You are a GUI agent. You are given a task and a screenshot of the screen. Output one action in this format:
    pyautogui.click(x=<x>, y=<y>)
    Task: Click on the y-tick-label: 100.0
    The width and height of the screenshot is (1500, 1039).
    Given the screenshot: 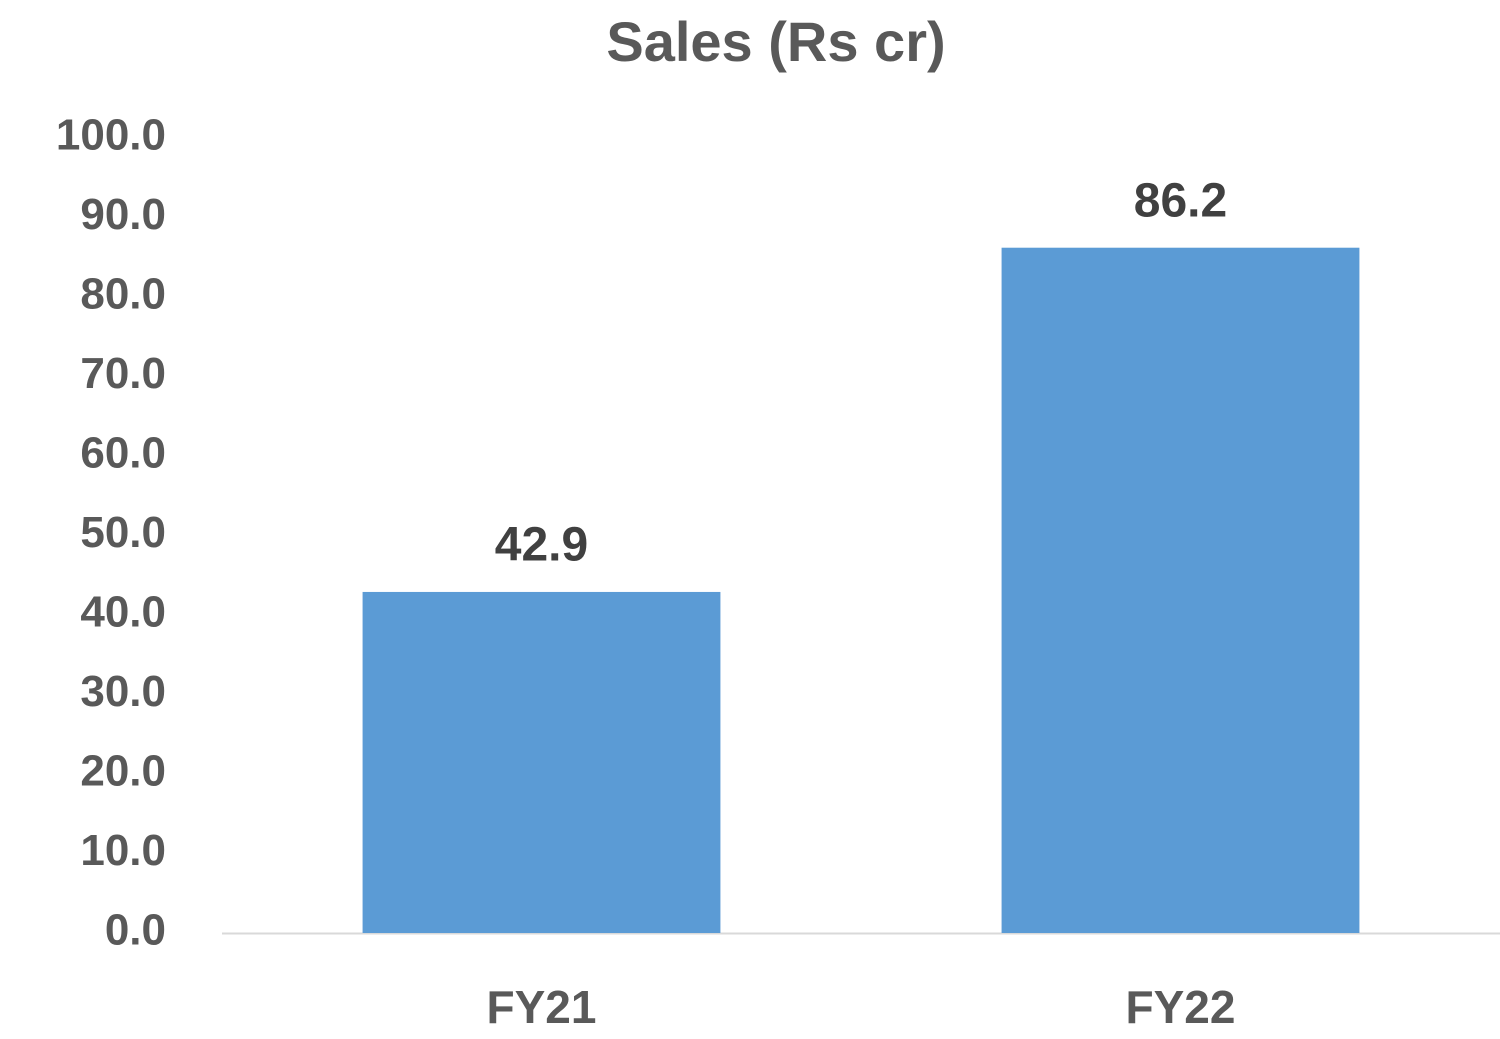 What is the action you would take?
    pyautogui.click(x=111, y=135)
    